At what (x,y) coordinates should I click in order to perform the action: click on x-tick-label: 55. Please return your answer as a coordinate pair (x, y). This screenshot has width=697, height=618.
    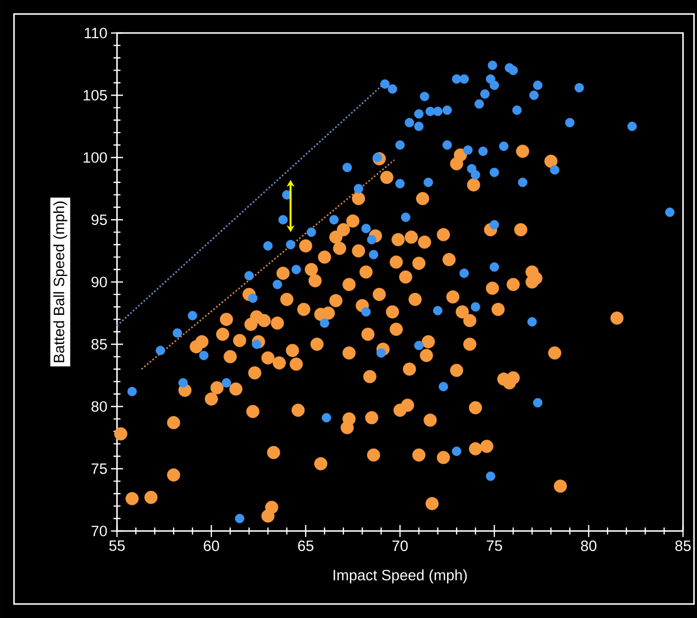
    Looking at the image, I should click on (117, 545).